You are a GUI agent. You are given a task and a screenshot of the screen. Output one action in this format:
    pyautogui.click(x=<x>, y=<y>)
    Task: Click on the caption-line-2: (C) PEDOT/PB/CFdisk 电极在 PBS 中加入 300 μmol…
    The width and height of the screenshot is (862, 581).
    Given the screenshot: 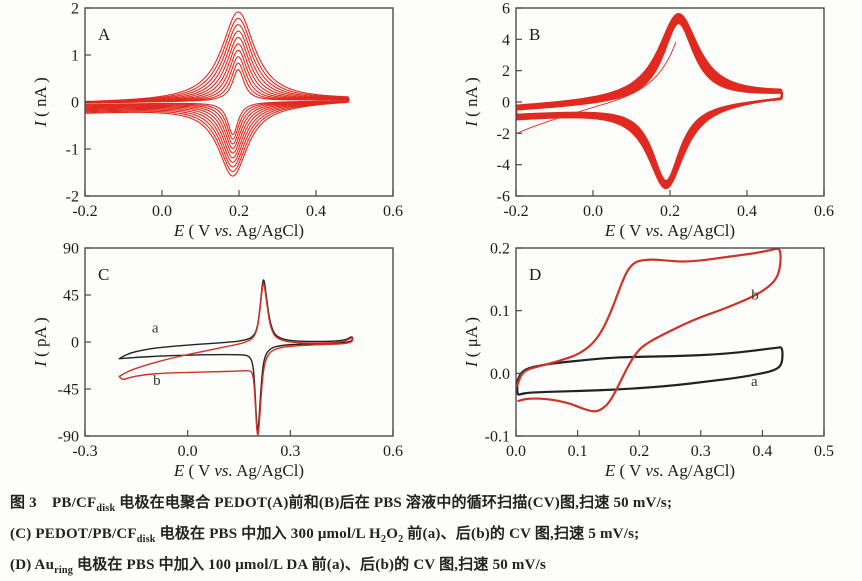 What is the action you would take?
    pyautogui.click(x=325, y=535)
    